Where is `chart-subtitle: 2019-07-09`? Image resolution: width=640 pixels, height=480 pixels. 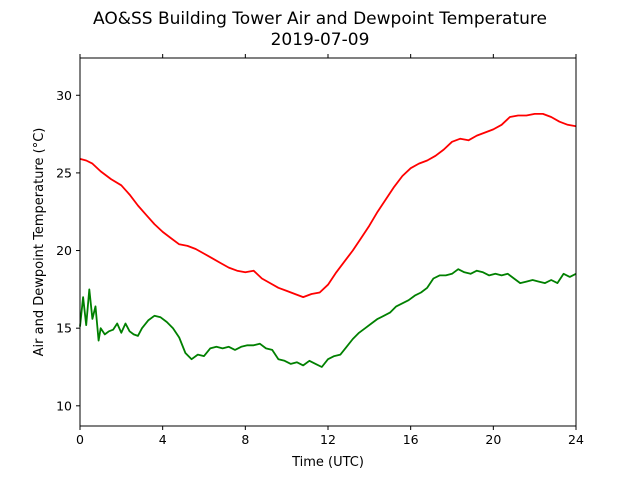
chart-subtitle: 2019-07-09 is located at coordinates (320, 40).